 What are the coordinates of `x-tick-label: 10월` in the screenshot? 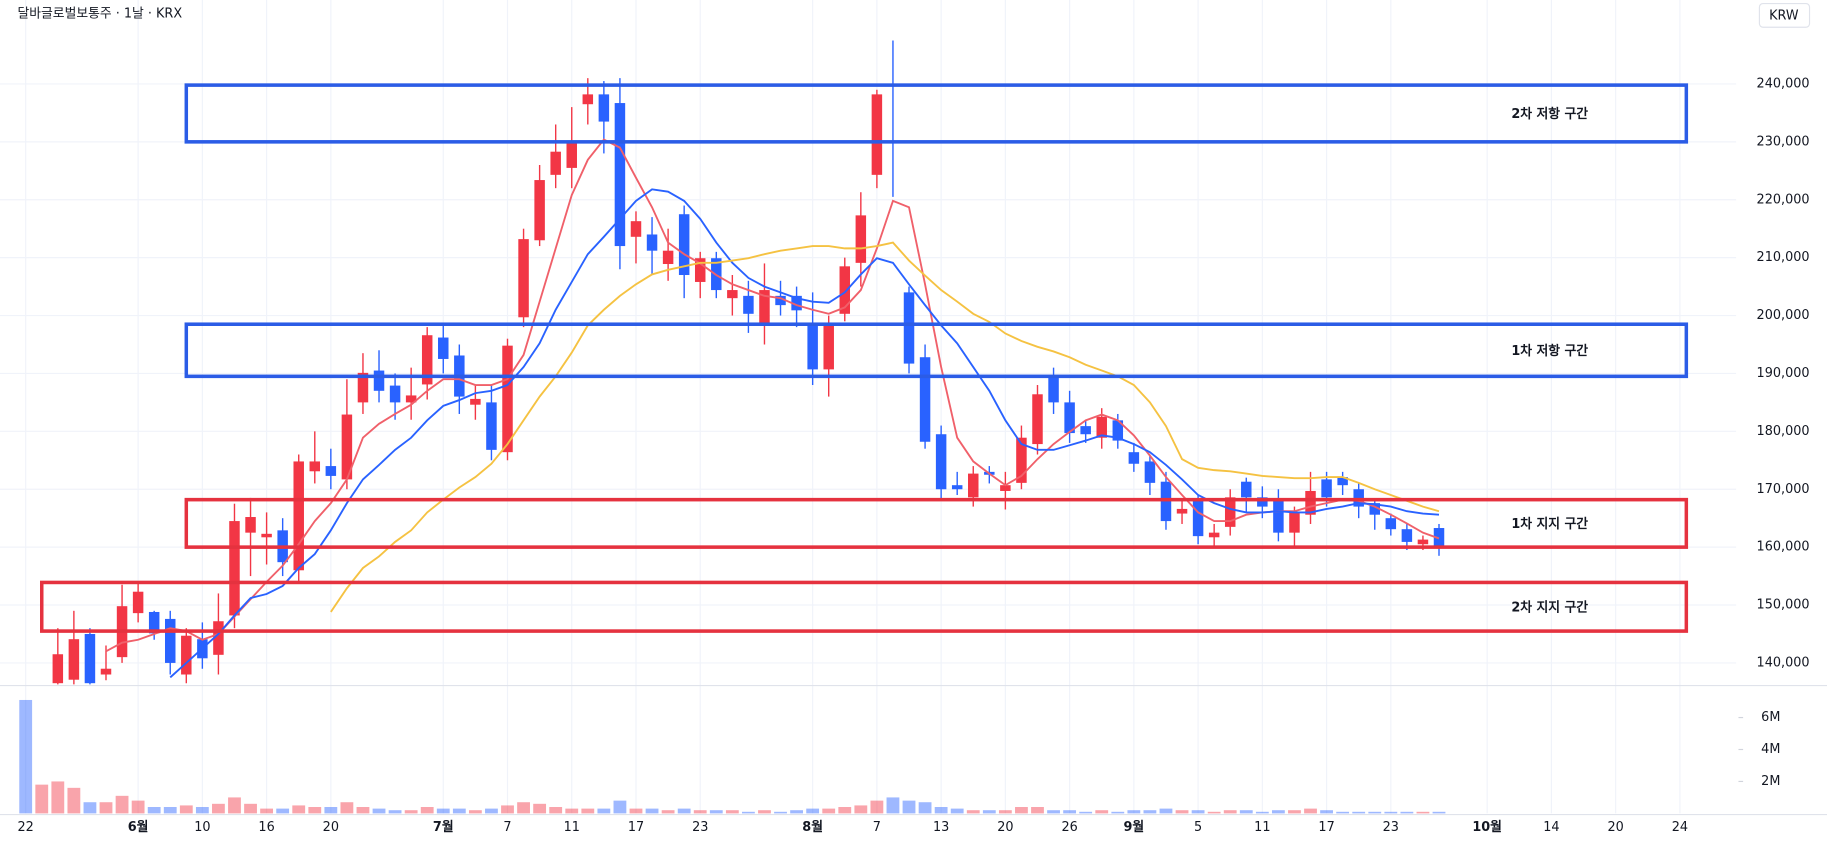 It's located at (1487, 827).